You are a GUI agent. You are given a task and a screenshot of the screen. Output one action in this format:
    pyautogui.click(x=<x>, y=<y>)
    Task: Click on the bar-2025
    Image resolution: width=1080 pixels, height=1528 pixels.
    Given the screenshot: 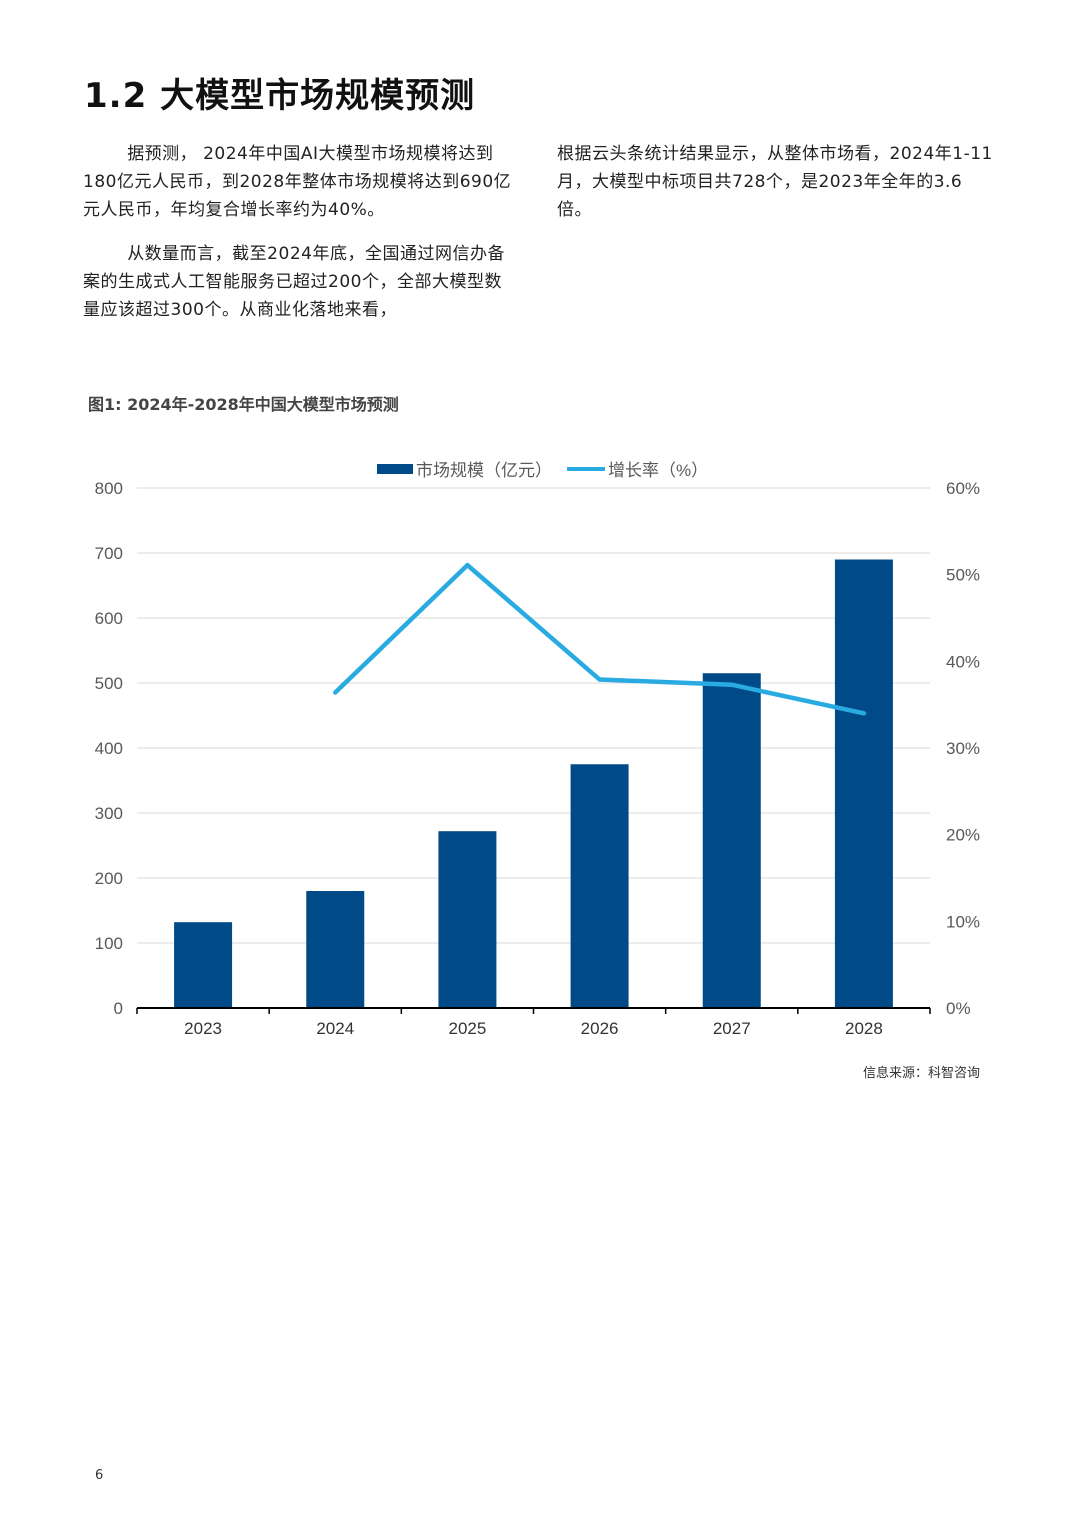 What is the action you would take?
    pyautogui.click(x=467, y=919)
    